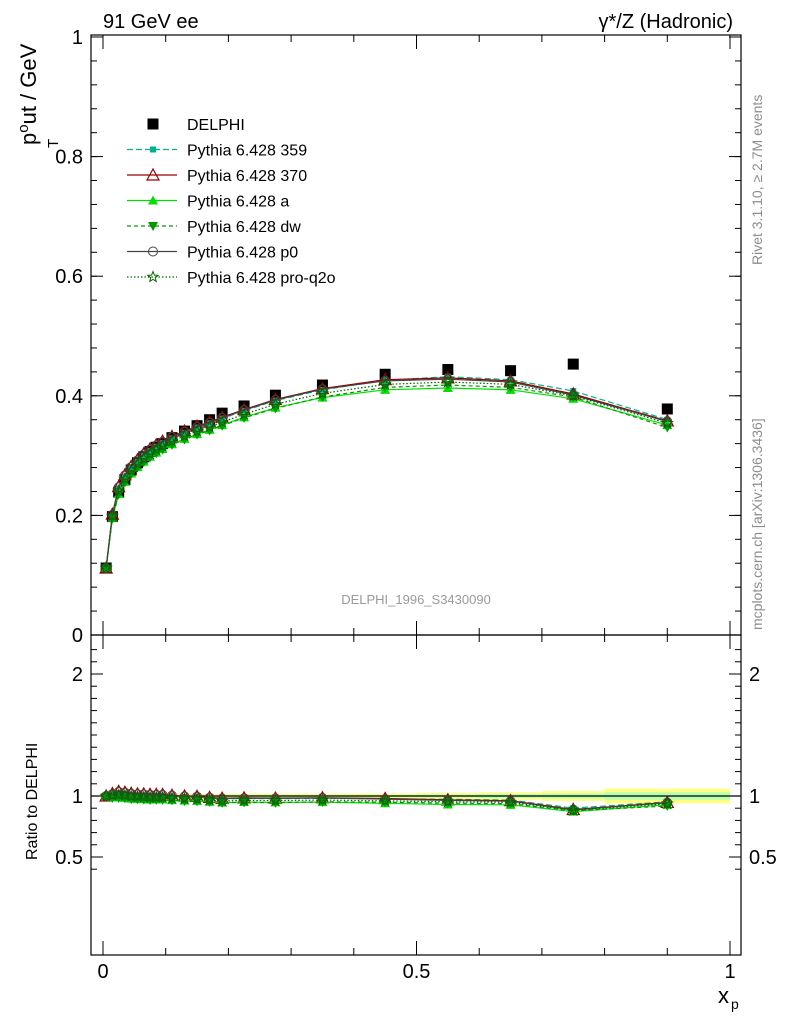 Image resolution: width=786 pixels, height=1024 pixels. I want to click on ratio-y-tick-label-right: 1, so click(754, 797).